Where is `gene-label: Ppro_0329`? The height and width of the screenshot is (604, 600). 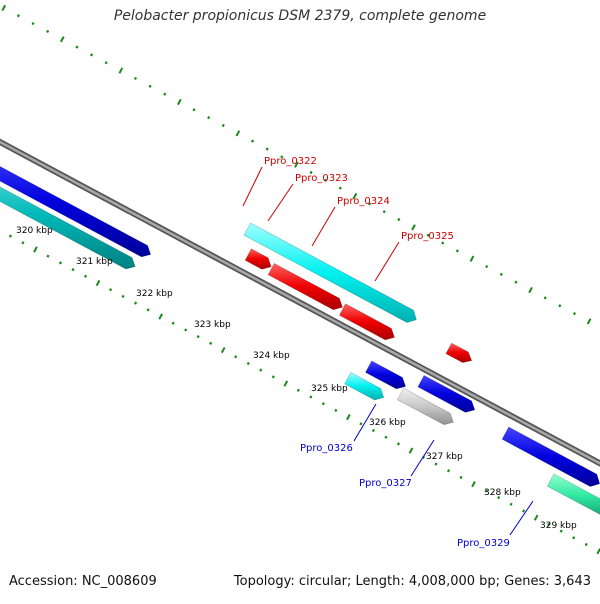 gene-label: Ppro_0329 is located at coordinates (483, 543).